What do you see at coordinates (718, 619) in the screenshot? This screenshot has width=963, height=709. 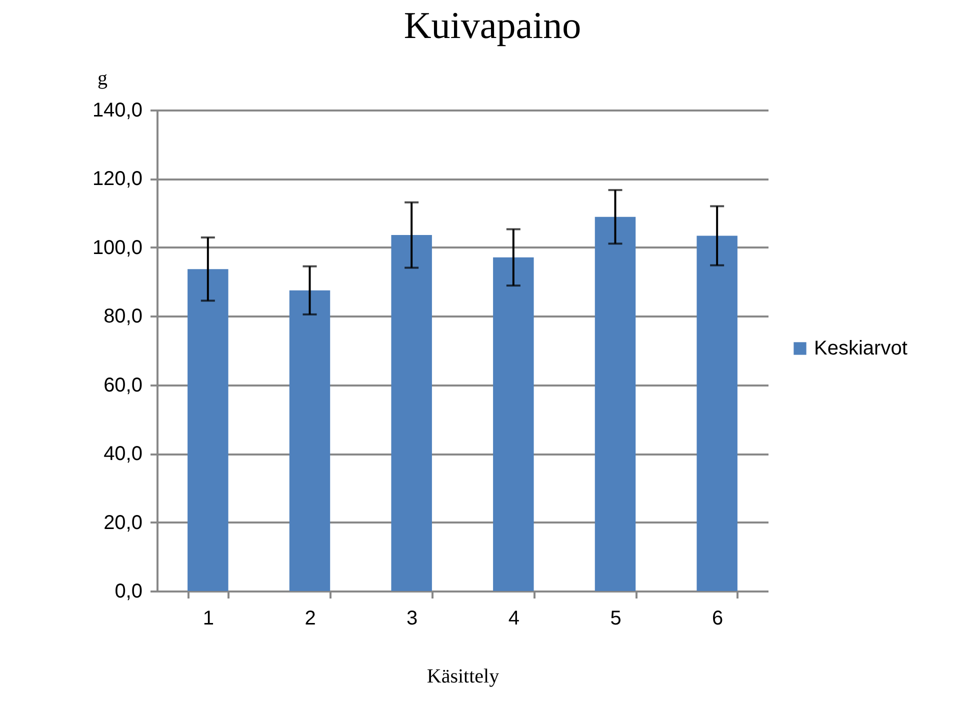 I see `x-tick-label: 6` at bounding box center [718, 619].